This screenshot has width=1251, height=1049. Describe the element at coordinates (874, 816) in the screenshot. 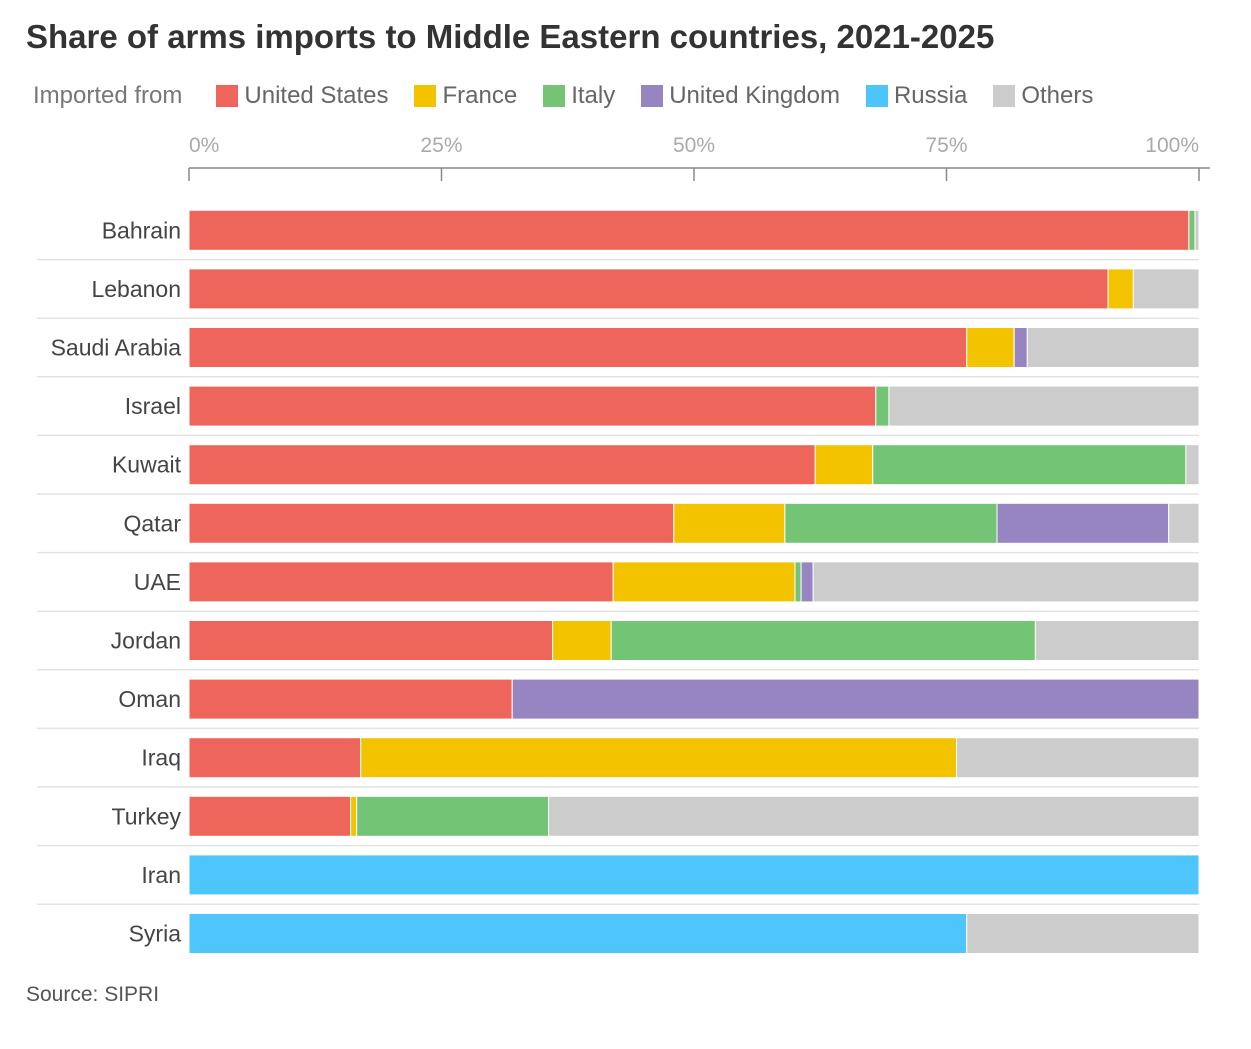

I see `bar-segment-turkey-others` at that location.